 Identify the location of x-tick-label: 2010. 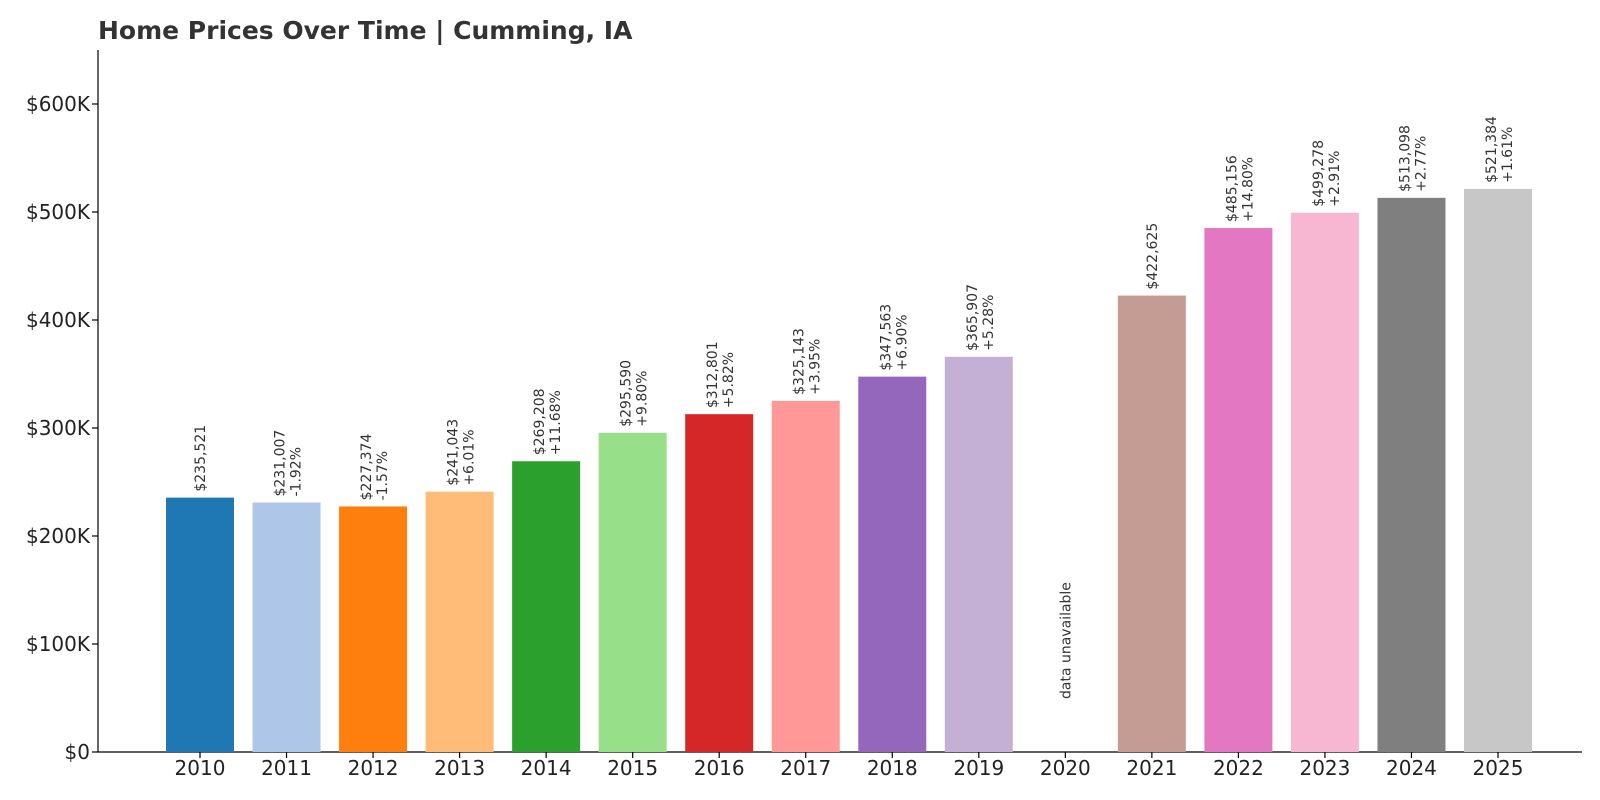
(200, 768).